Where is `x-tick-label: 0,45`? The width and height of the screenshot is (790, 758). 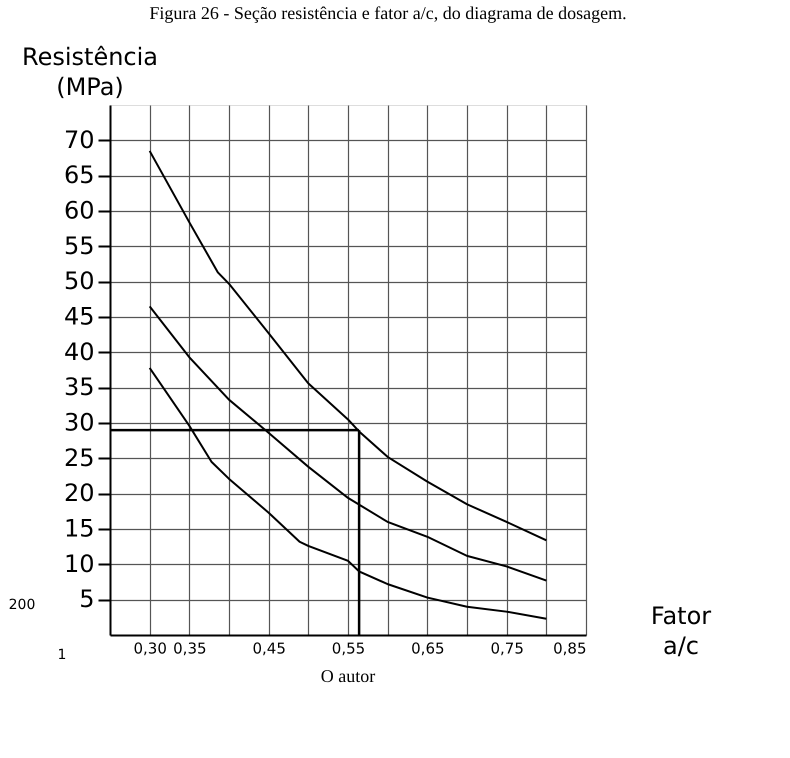 x-tick-label: 0,45 is located at coordinates (269, 649).